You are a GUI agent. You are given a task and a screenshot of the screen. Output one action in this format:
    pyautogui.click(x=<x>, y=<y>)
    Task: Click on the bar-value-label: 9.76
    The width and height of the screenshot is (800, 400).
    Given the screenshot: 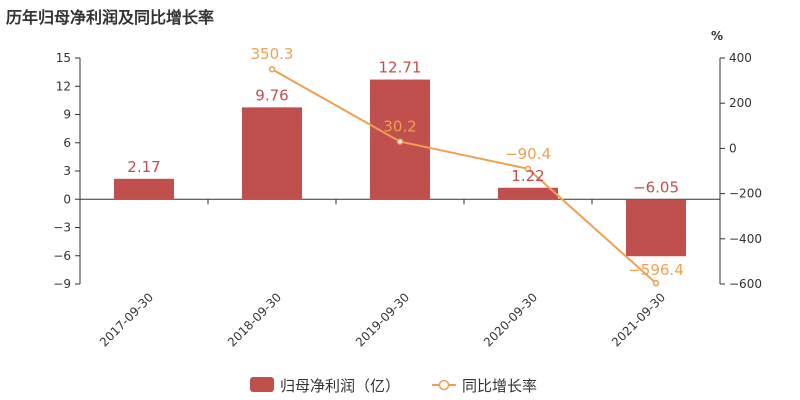 What is the action you would take?
    pyautogui.click(x=271, y=95)
    